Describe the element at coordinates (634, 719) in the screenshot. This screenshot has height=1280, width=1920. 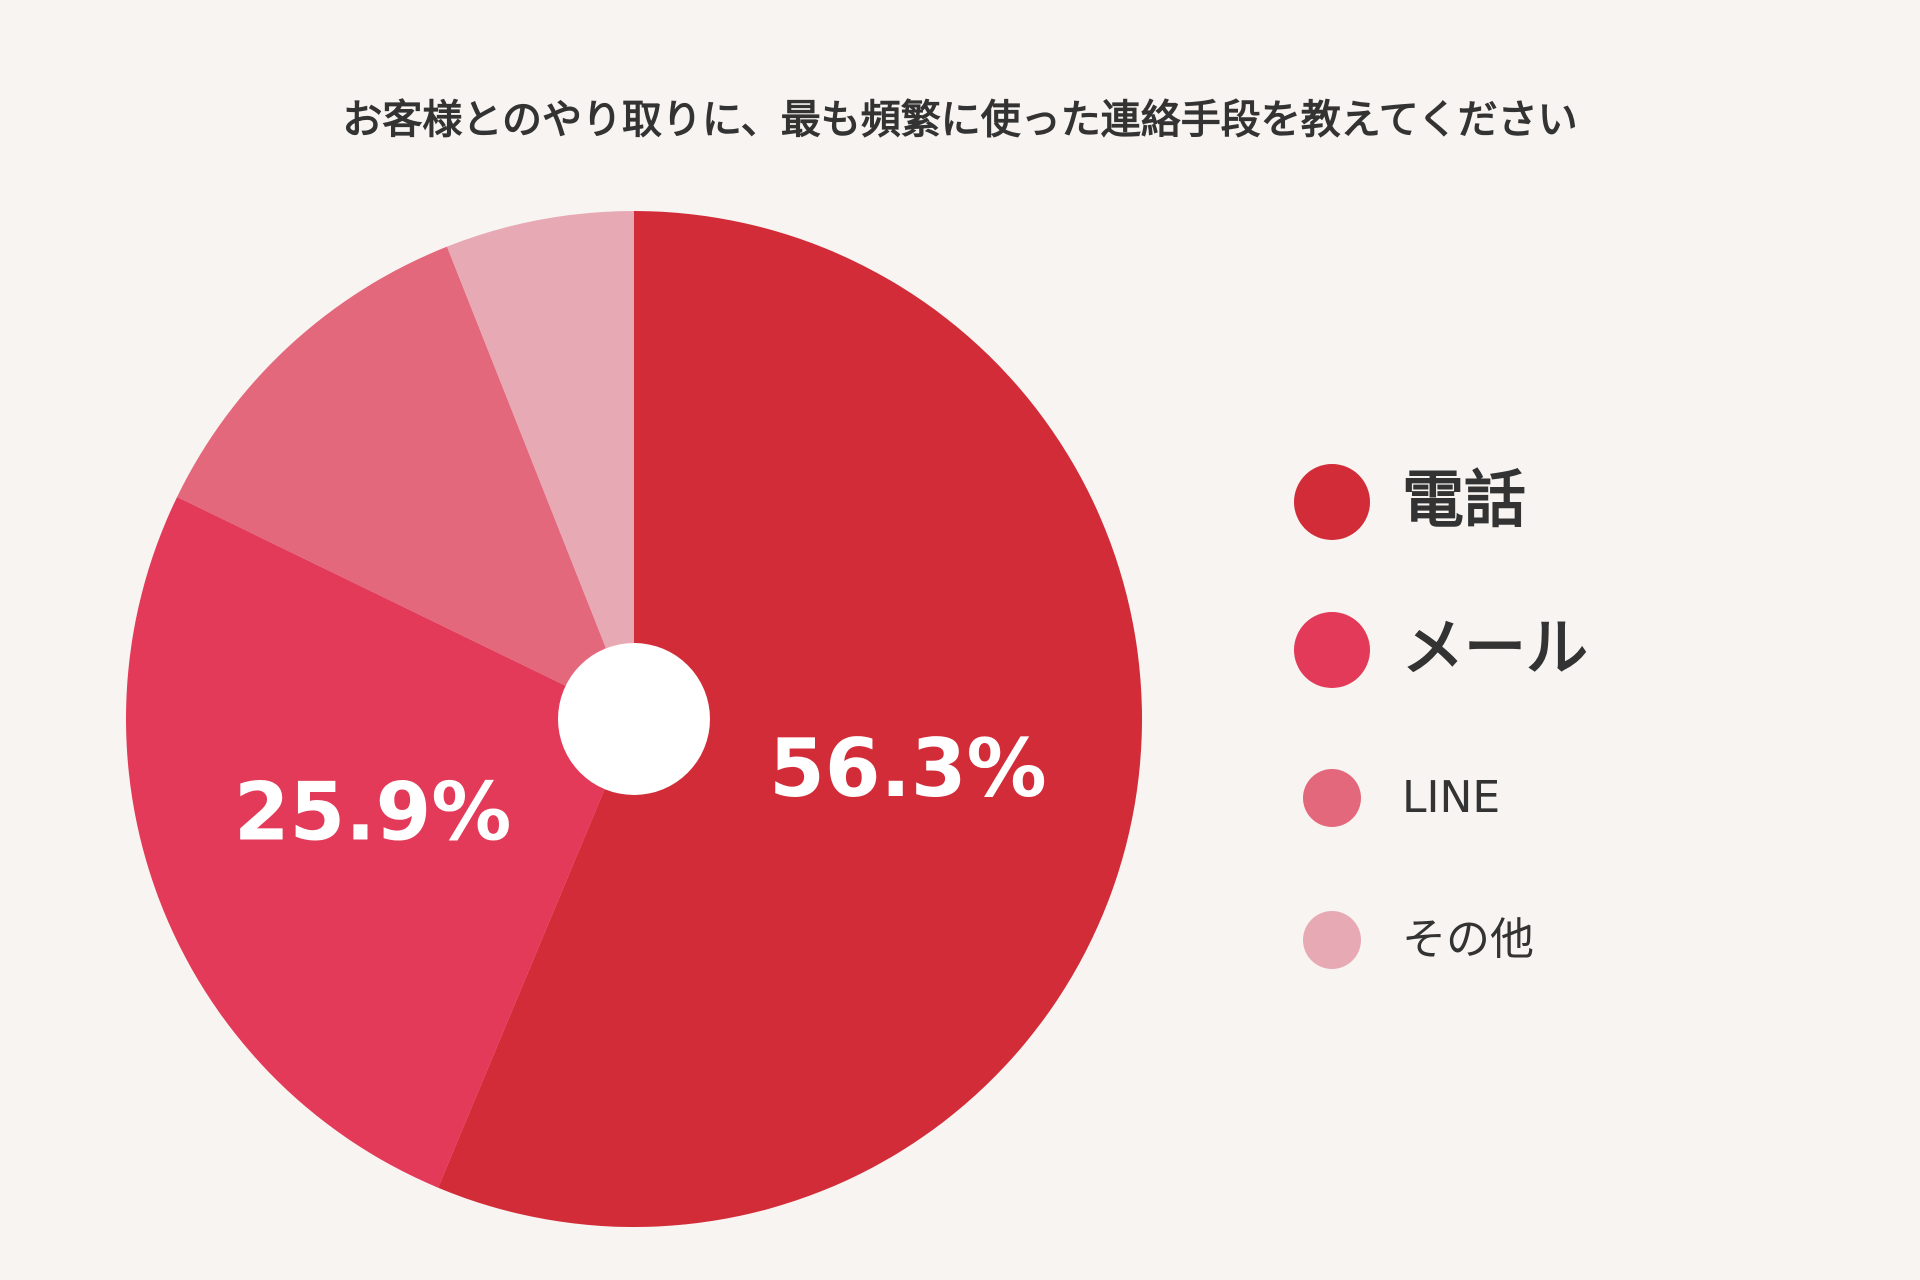
I see `donut-hole` at that location.